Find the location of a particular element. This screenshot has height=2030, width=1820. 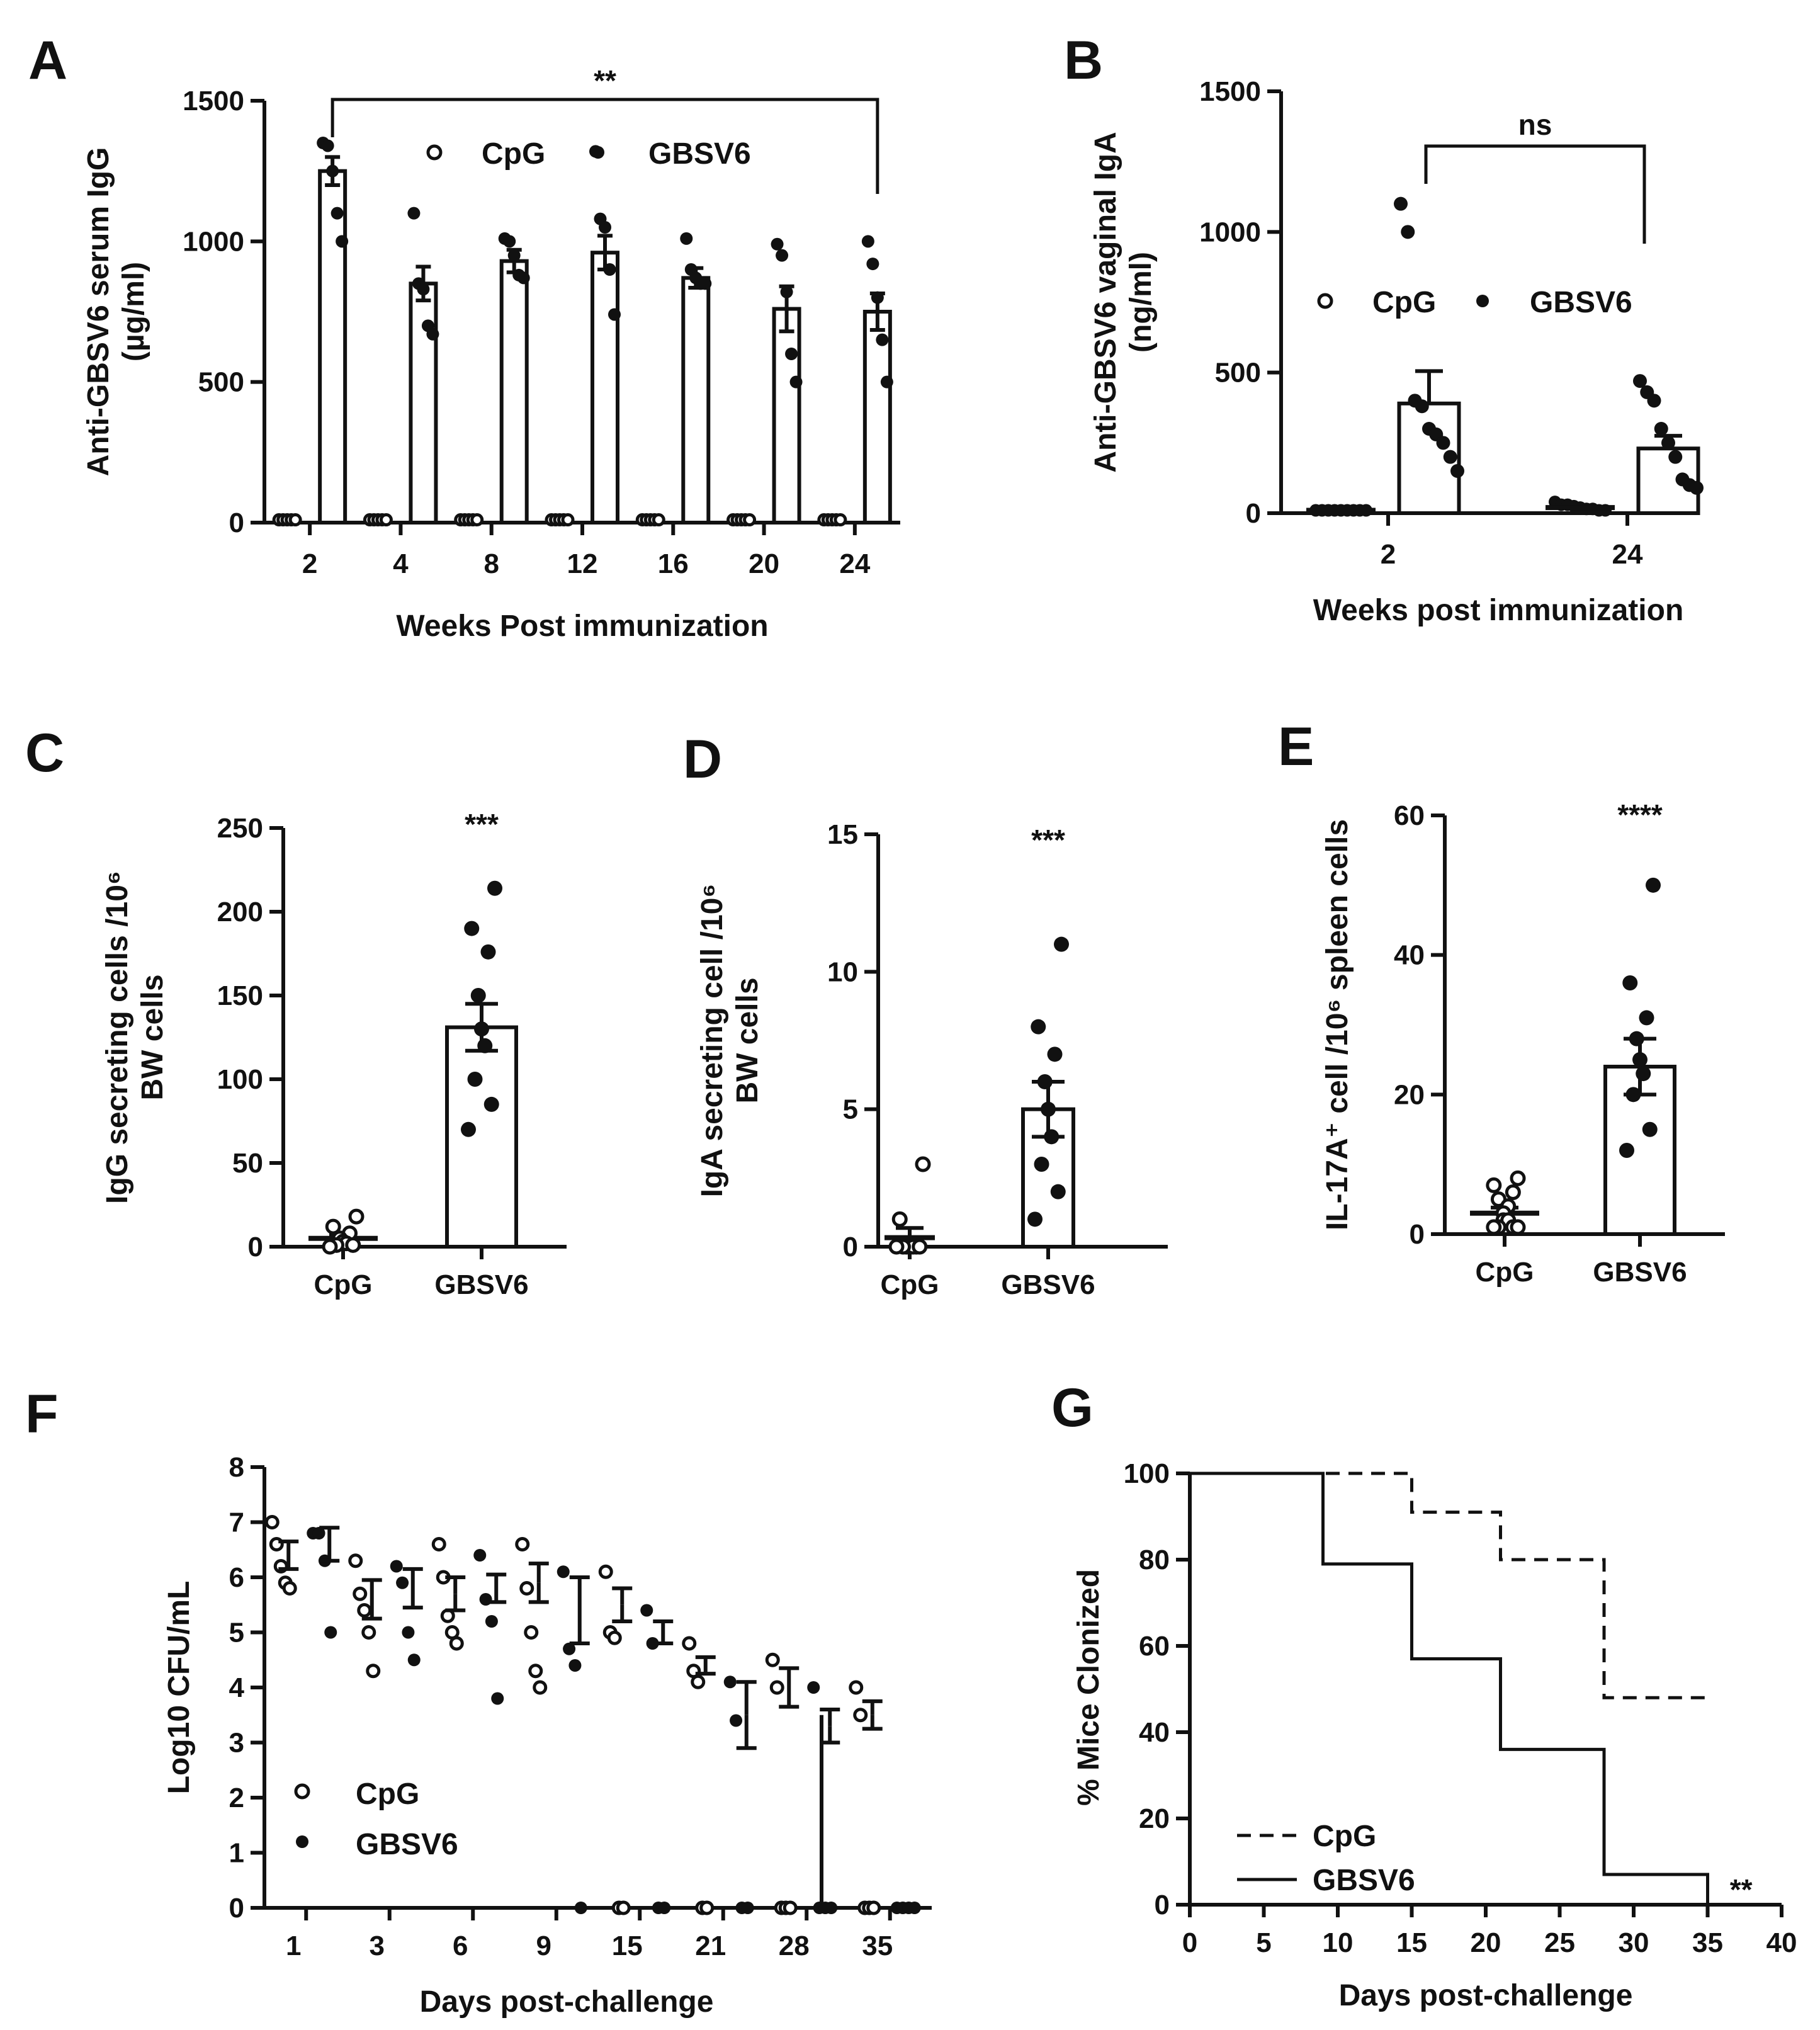

panel-B-y-tick-label: 1000 is located at coordinates (1230, 232).